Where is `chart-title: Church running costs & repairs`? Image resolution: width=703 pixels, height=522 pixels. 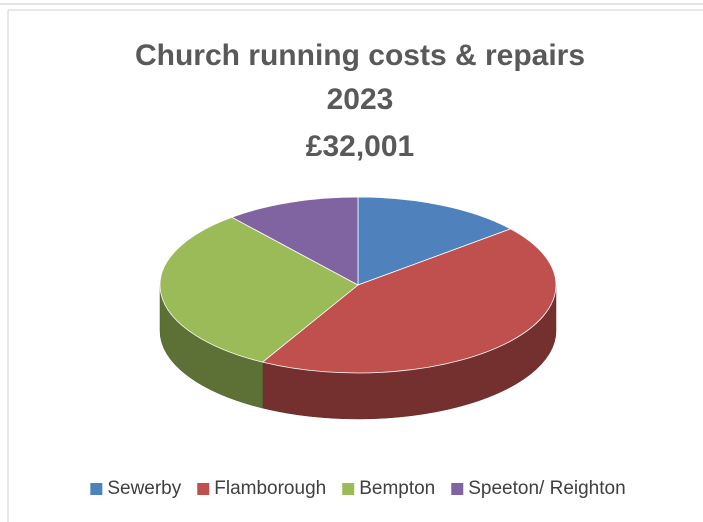
chart-title: Church running costs & repairs is located at coordinates (360, 55).